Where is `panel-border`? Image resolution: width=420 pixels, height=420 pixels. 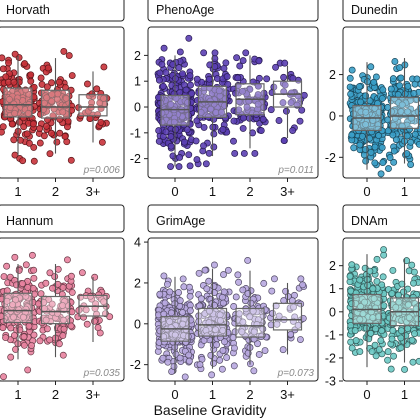 panel-border is located at coordinates (62, 102).